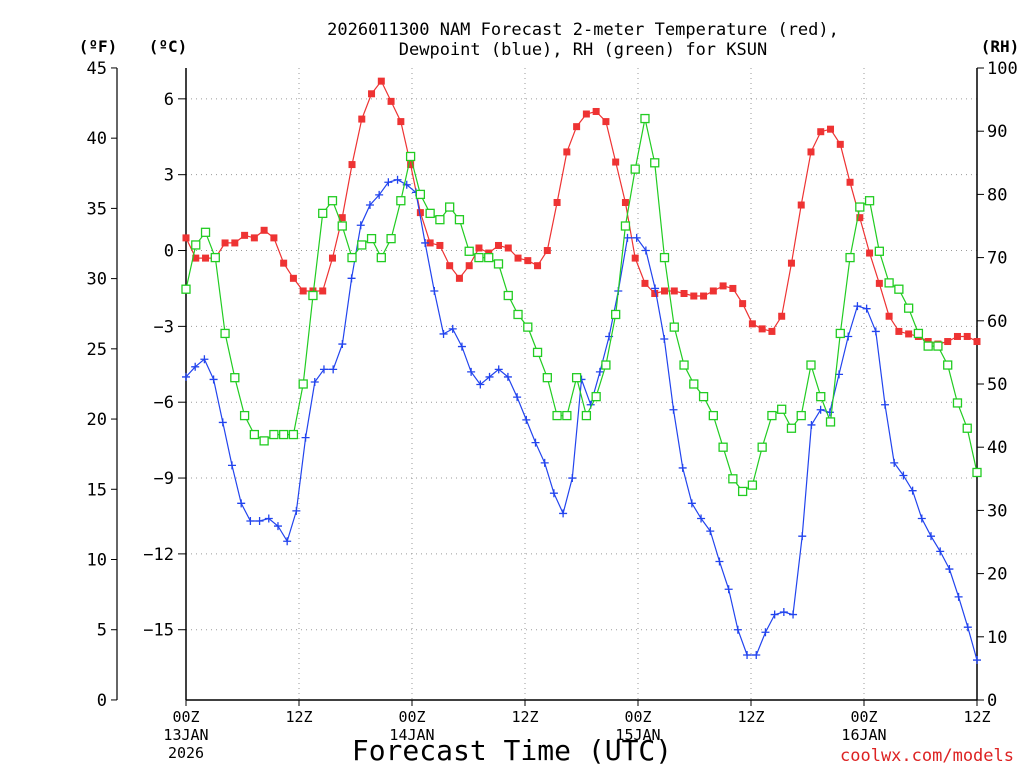  What do you see at coordinates (186, 753) in the screenshot?
I see `x-tick-year-label: 2026` at bounding box center [186, 753].